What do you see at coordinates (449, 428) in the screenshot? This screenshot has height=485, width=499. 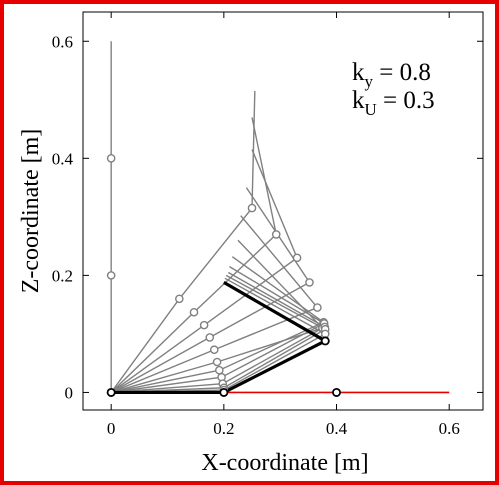 I see `x-tick-label: 0.6` at bounding box center [449, 428].